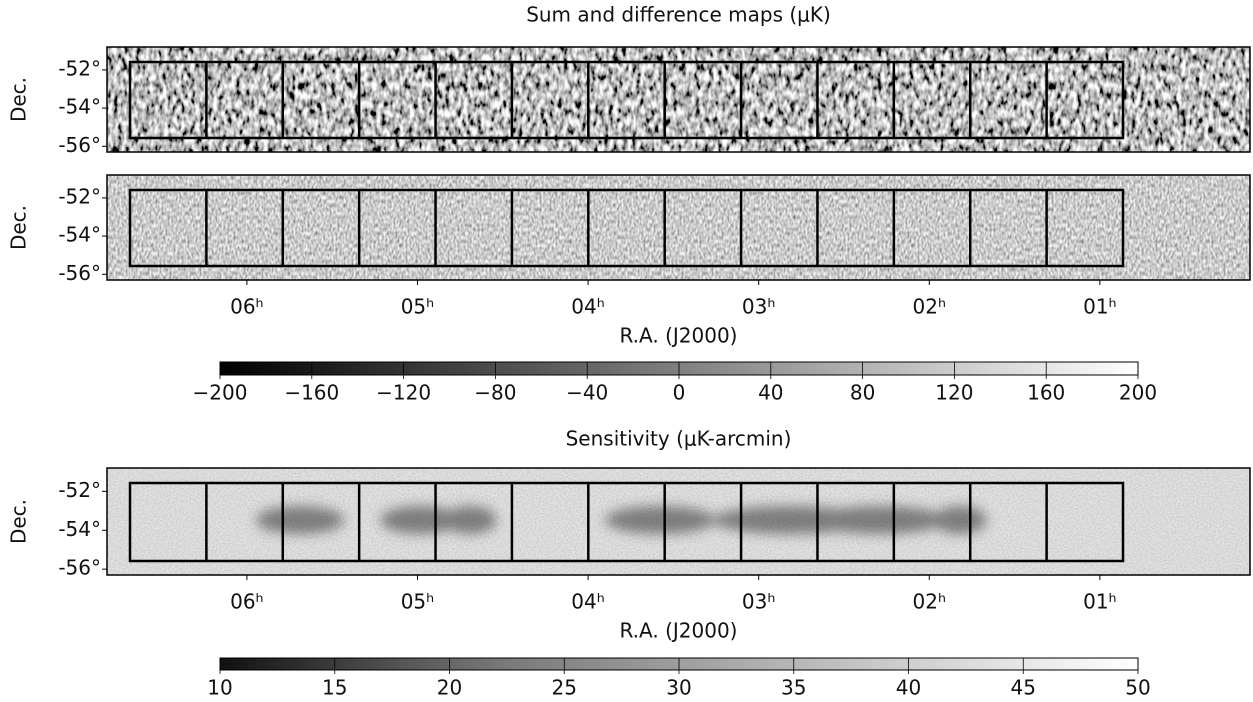 The width and height of the screenshot is (1253, 702). I want to click on panel-title: Sum and difference maps (μK), so click(678, 15).